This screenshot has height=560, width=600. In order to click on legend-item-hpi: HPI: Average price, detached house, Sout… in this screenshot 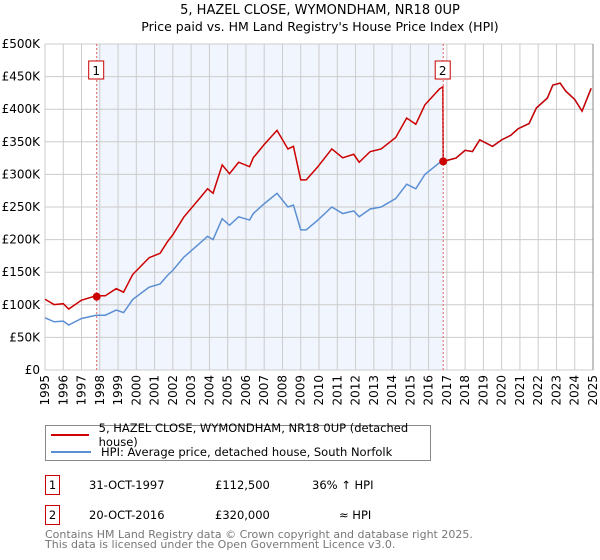, I will do `click(221, 452)`.